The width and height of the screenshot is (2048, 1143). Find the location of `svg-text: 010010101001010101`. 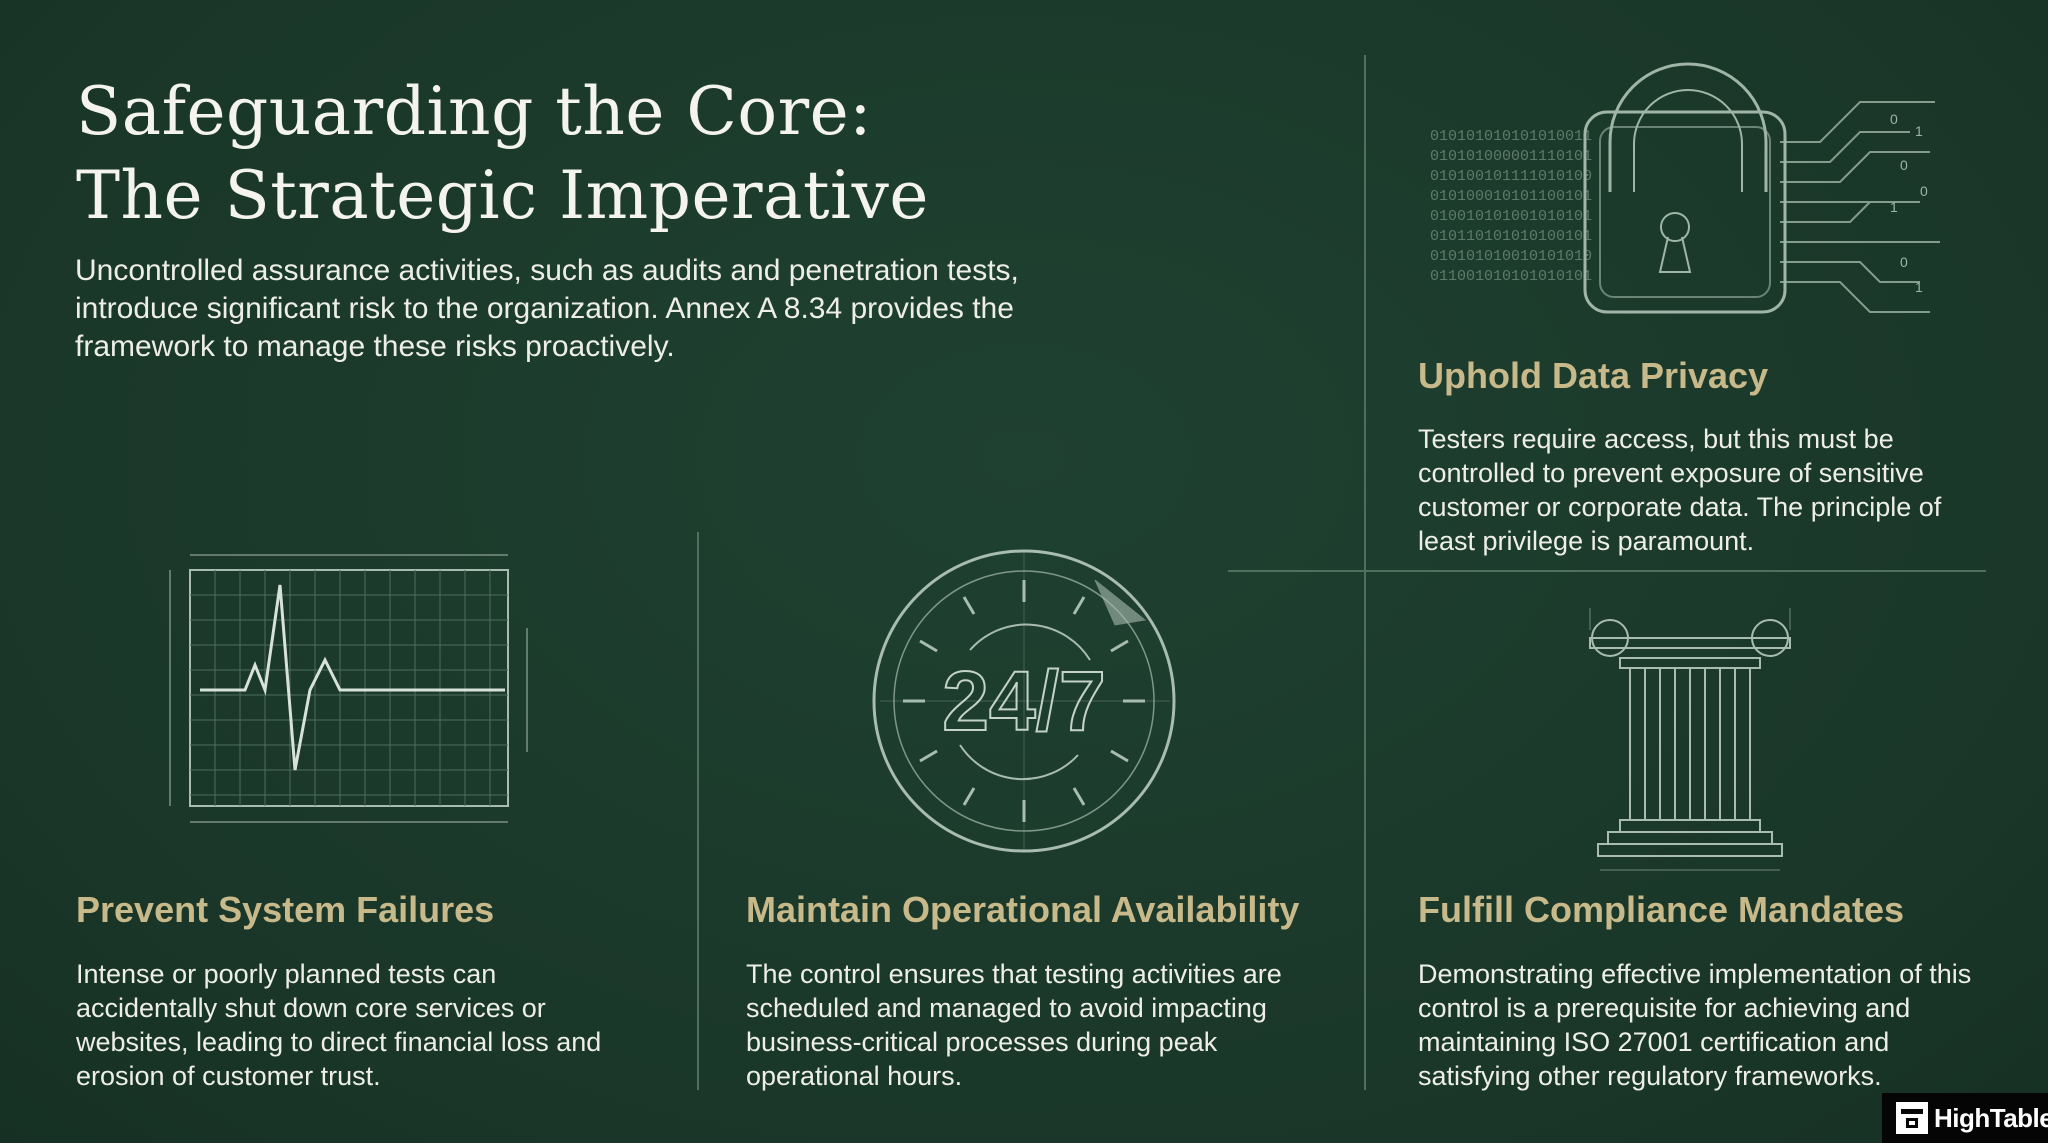

svg-text: 010010101001010101 is located at coordinates (1511, 216).